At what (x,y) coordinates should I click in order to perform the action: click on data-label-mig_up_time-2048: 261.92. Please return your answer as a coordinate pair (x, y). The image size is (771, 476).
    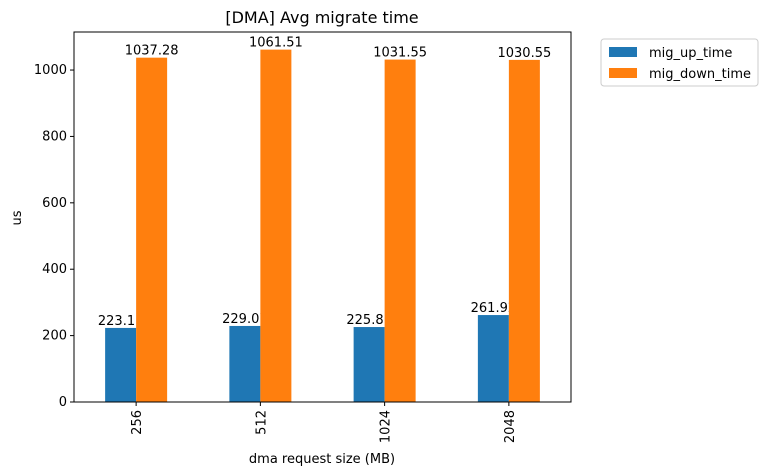
    Looking at the image, I should click on (494, 308).